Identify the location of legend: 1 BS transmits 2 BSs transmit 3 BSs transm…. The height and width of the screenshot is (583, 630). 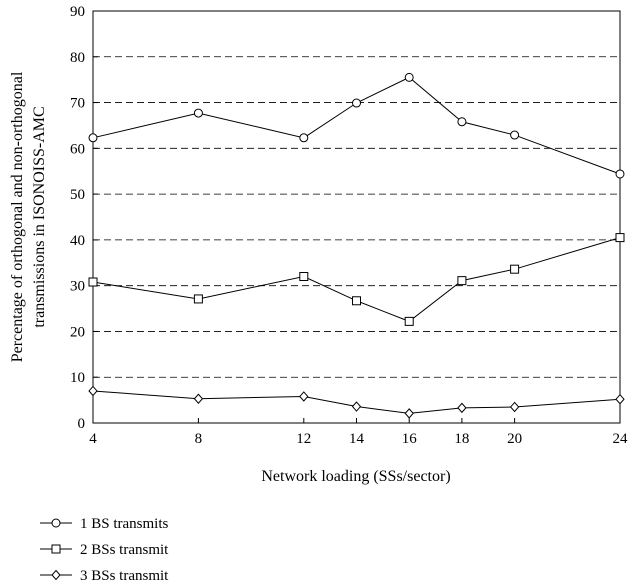
(104, 549).